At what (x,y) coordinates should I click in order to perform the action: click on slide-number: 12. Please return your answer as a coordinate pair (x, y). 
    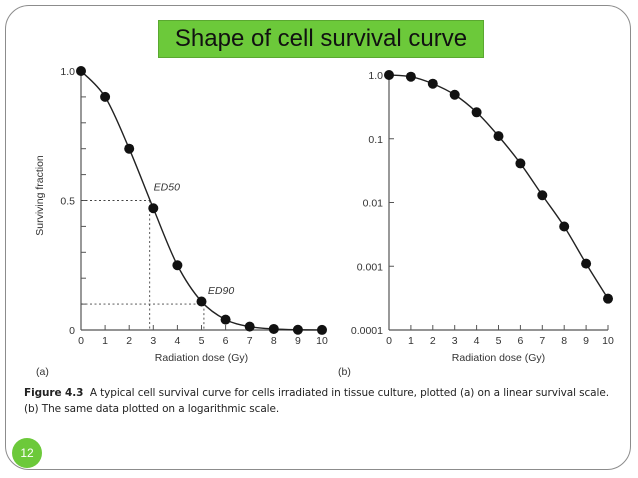
    Looking at the image, I should click on (27, 453).